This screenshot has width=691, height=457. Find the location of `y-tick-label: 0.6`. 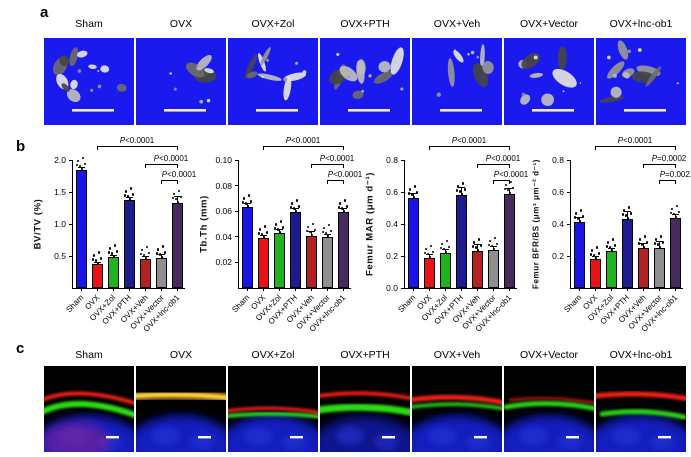

y-tick-label: 0.6 is located at coordinates (392, 192).